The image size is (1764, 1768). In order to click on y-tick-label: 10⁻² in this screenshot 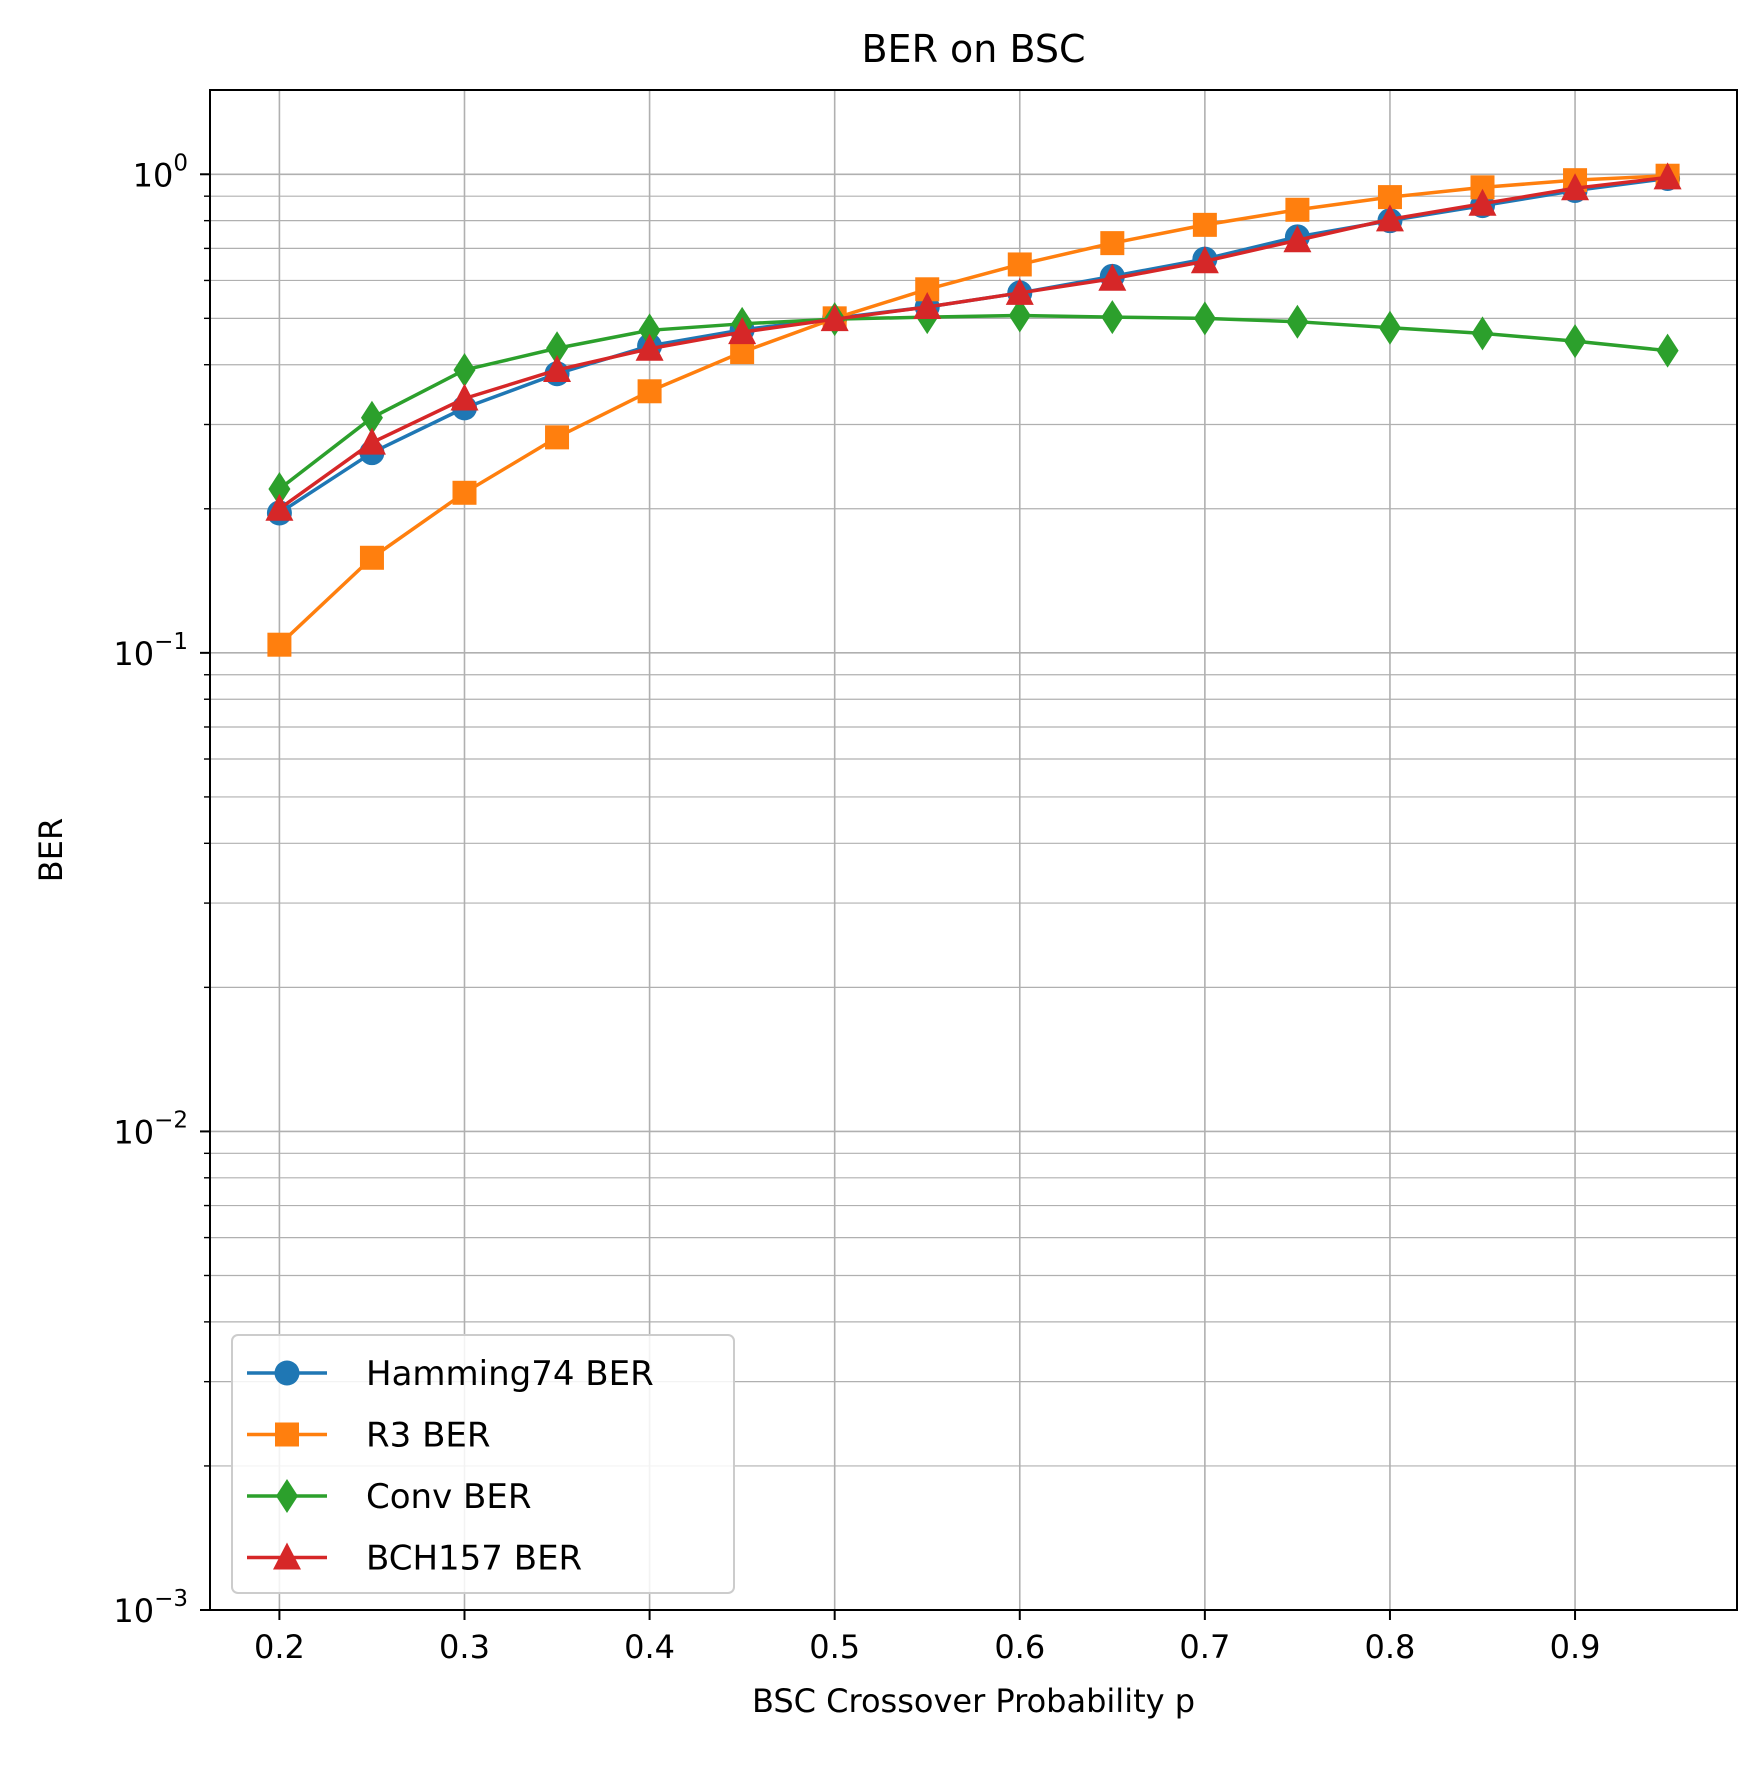, I will do `click(150, 1129)`.